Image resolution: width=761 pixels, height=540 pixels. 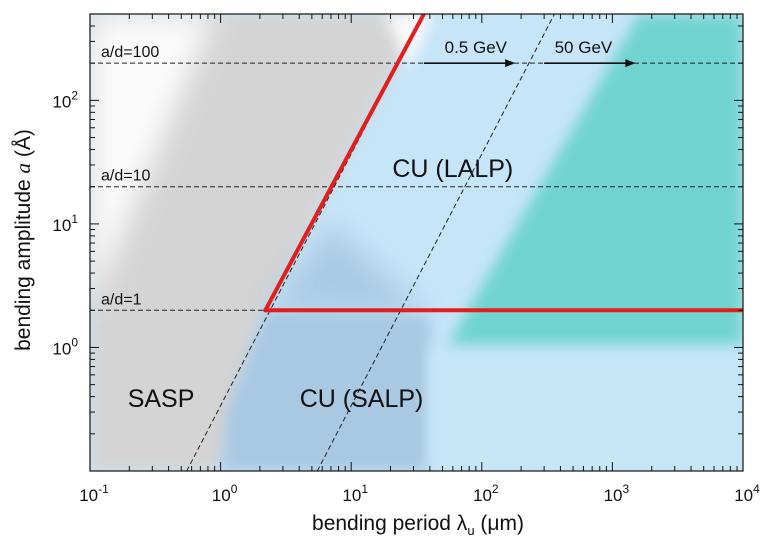 What do you see at coordinates (584, 47) in the screenshot?
I see `energy-label-2: 50 GeV` at bounding box center [584, 47].